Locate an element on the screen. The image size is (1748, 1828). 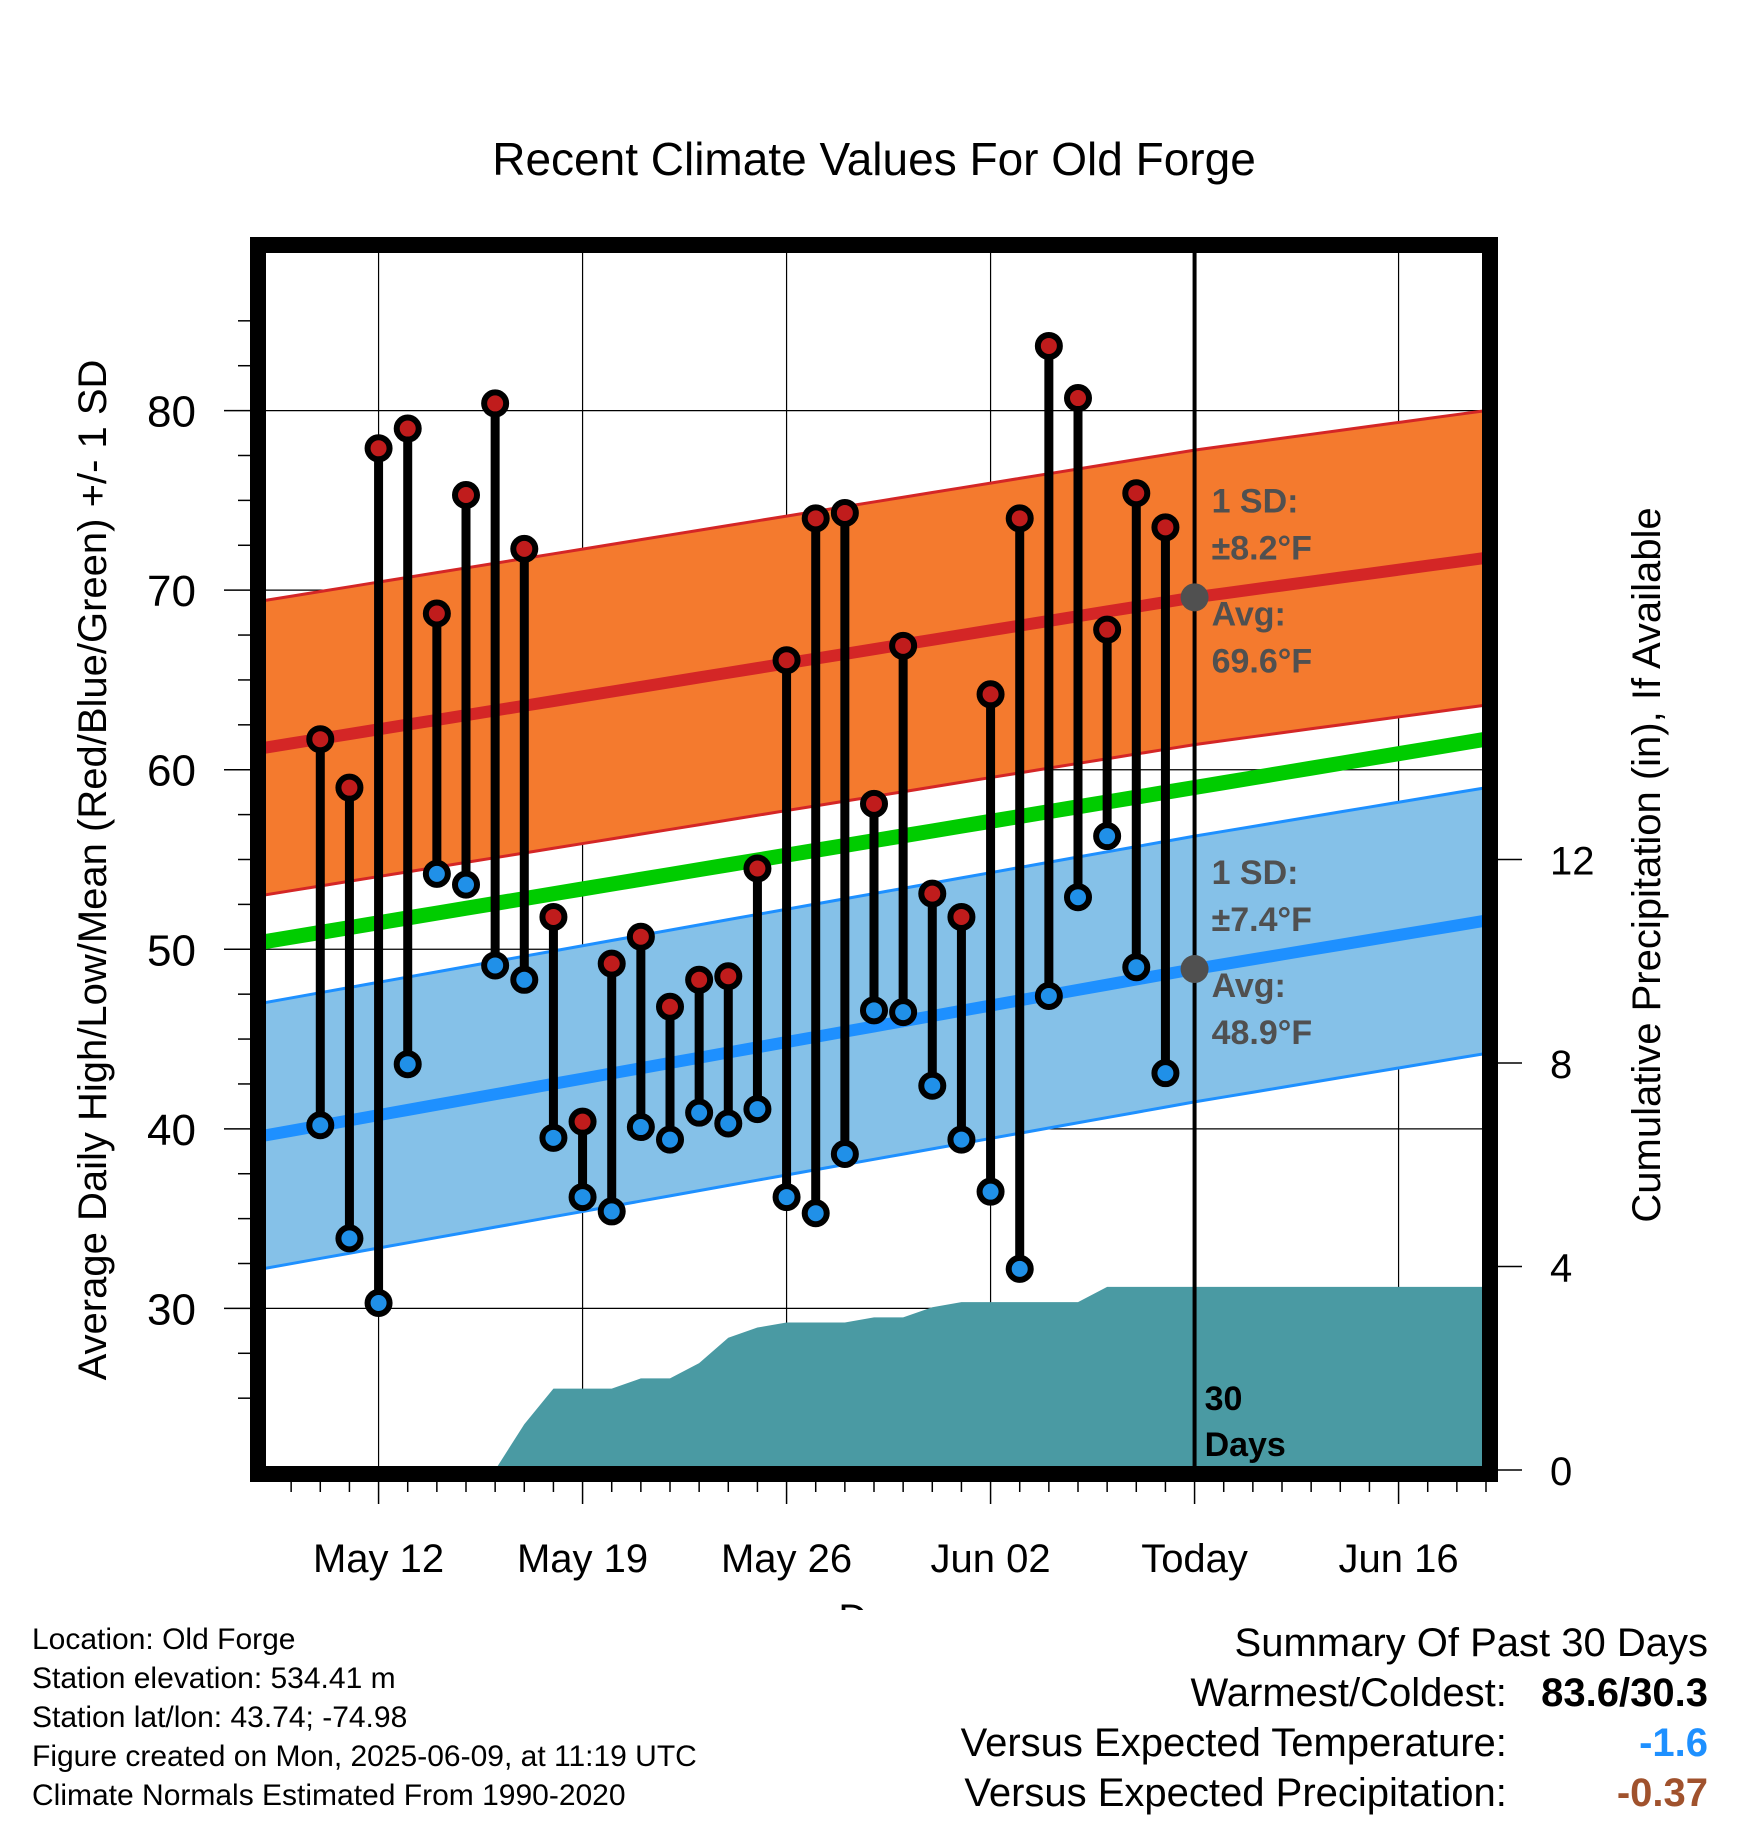
low-avg-label: Avg: is located at coordinates (1249, 986).